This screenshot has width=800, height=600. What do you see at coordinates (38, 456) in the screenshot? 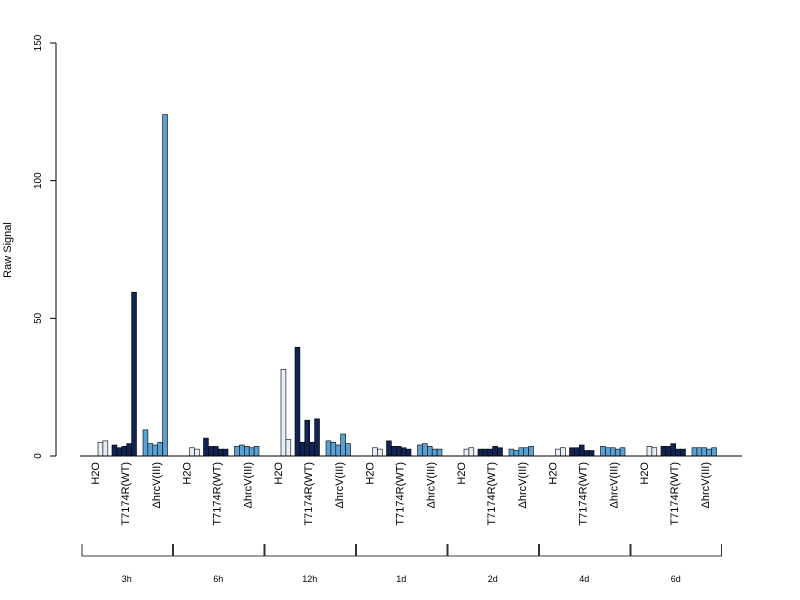
I see `y-tick-label: 0` at bounding box center [38, 456].